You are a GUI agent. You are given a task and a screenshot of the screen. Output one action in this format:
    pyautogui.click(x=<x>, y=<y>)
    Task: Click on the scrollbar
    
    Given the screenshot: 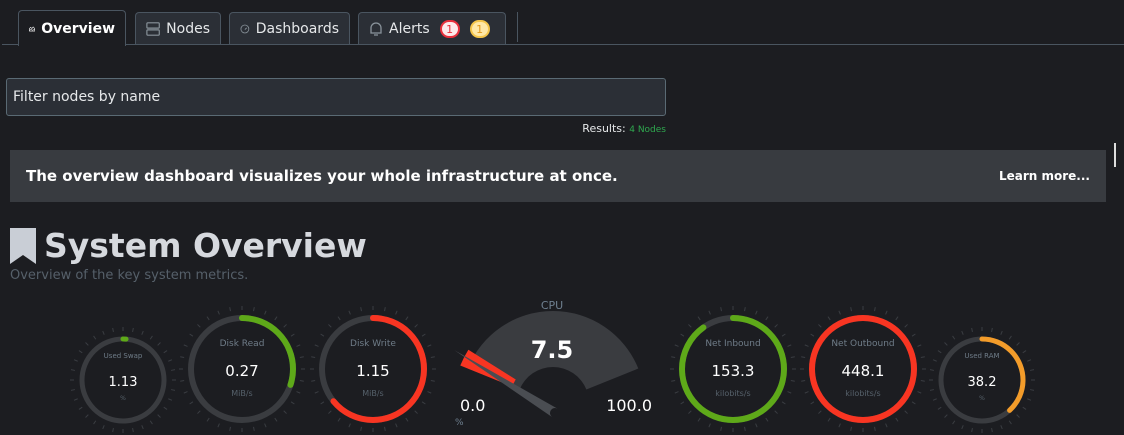 What is the action you would take?
    pyautogui.click(x=1115, y=155)
    